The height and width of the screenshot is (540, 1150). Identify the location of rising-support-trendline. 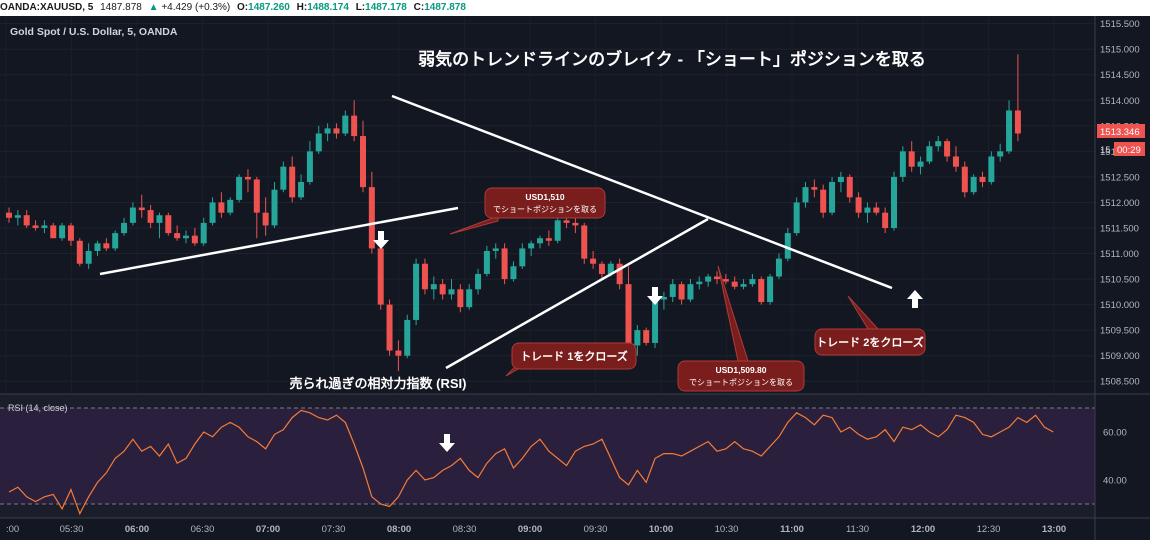
(577, 293).